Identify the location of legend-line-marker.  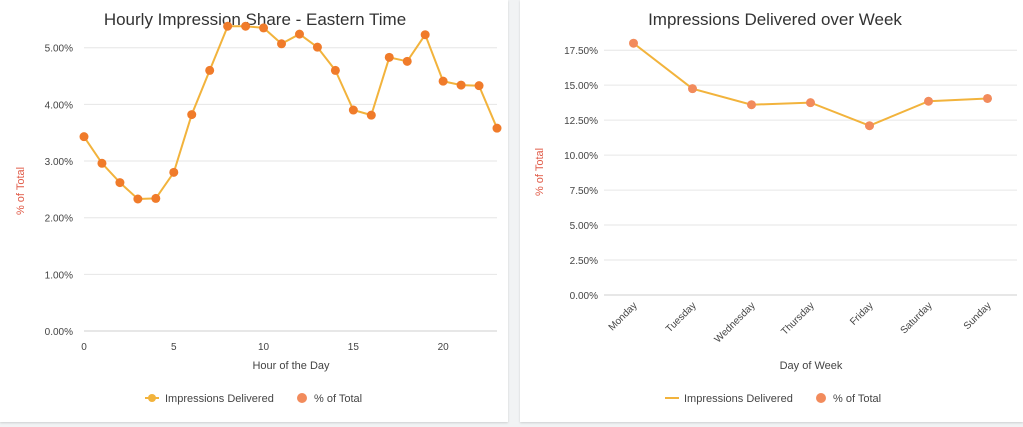
(152, 398).